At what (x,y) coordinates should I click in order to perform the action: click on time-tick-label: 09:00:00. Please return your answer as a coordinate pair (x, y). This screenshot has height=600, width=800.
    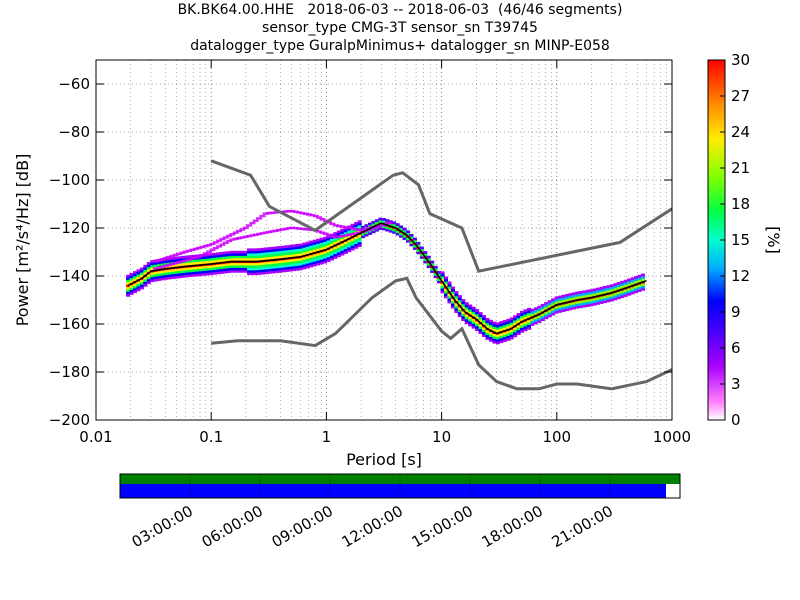
    Looking at the image, I should click on (302, 526).